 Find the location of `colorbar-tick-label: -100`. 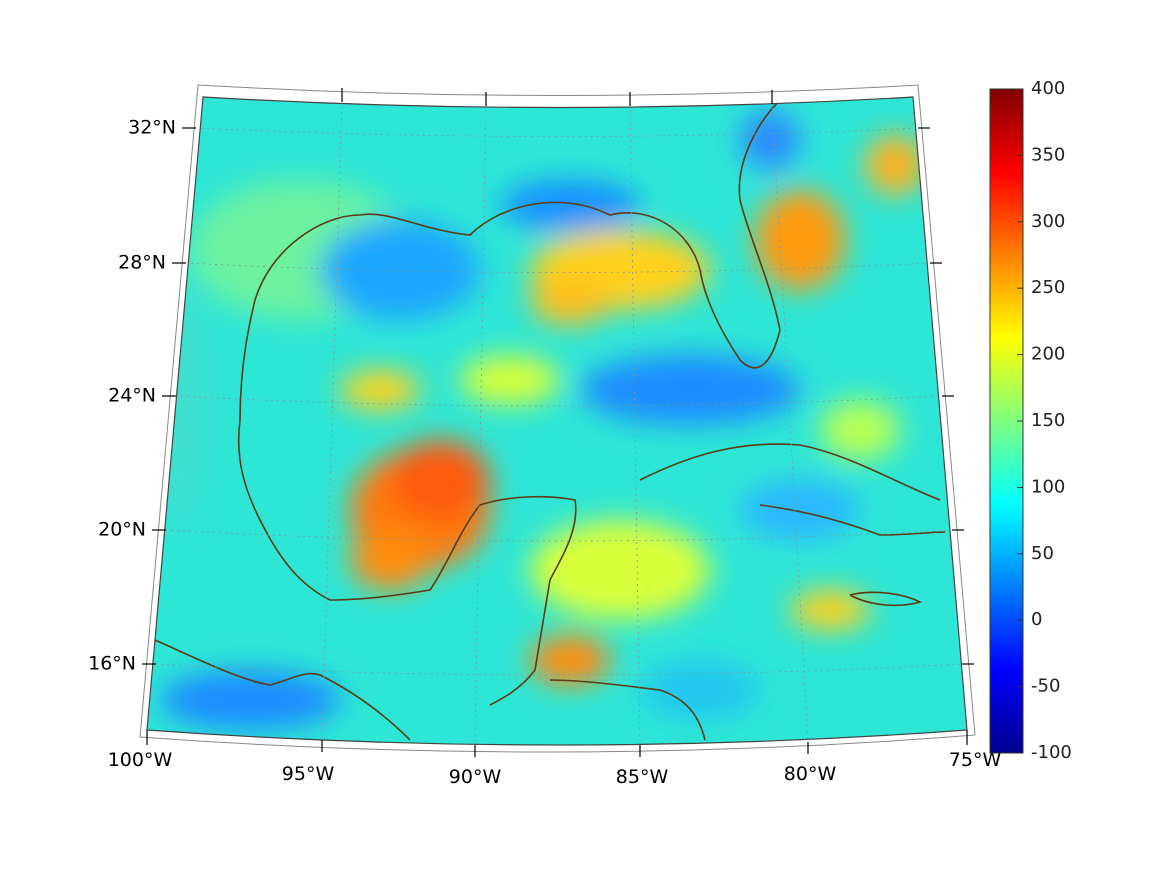

colorbar-tick-label: -100 is located at coordinates (1051, 752).